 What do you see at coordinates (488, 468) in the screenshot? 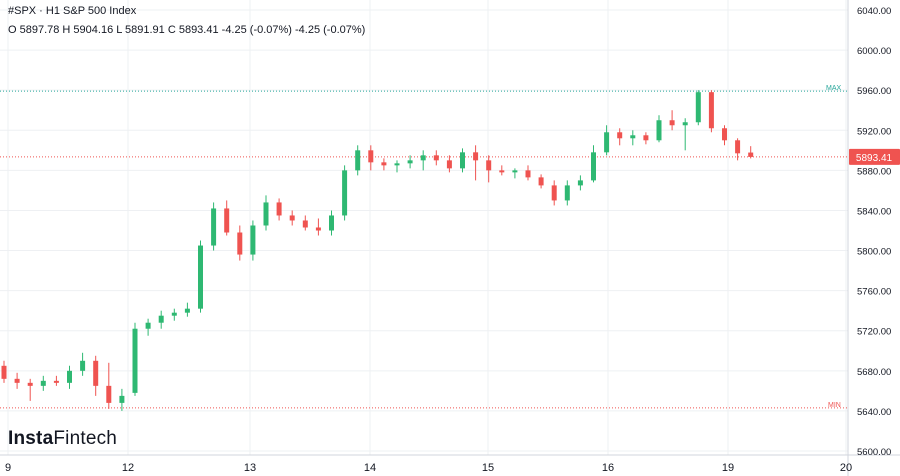
I see `x-tick-label: 15` at bounding box center [488, 468].